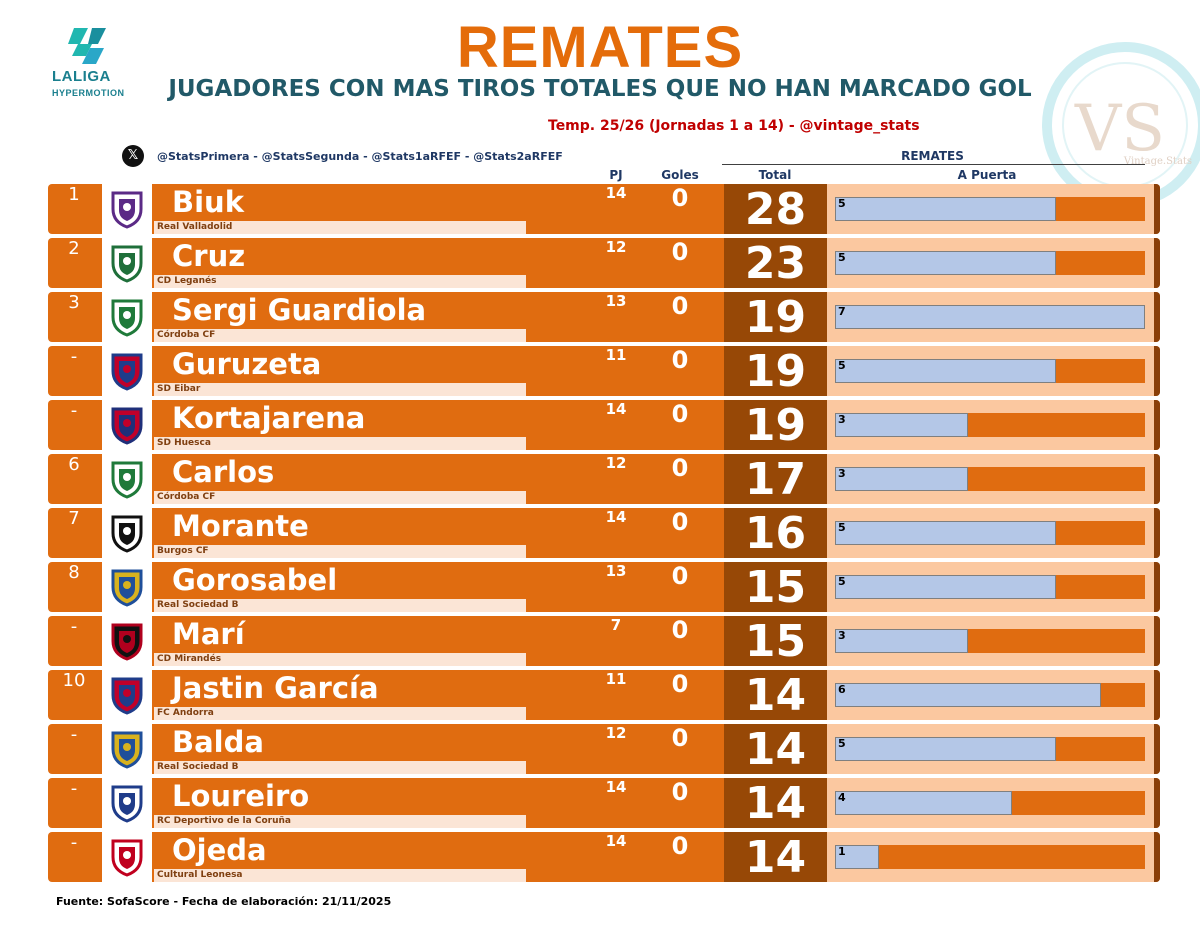 This screenshot has width=1200, height=929. What do you see at coordinates (933, 164) in the screenshot?
I see `header-divider` at bounding box center [933, 164].